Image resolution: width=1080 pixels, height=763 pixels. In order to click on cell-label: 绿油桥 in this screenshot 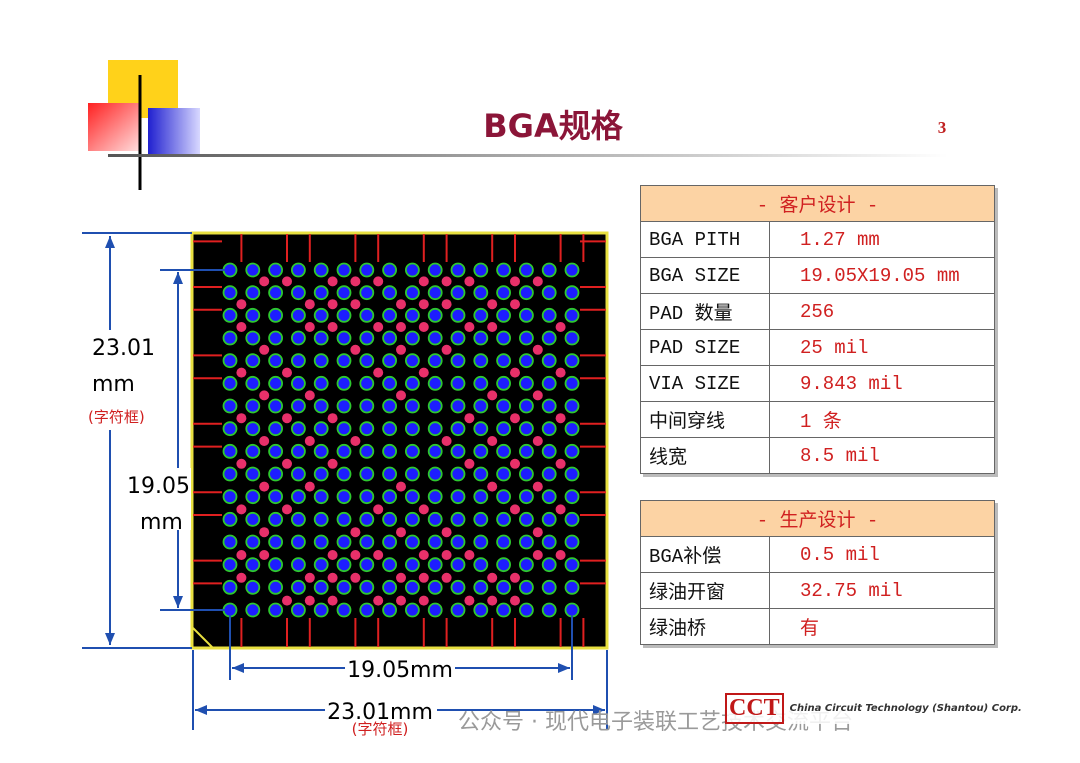, I will do `click(705, 626)`.